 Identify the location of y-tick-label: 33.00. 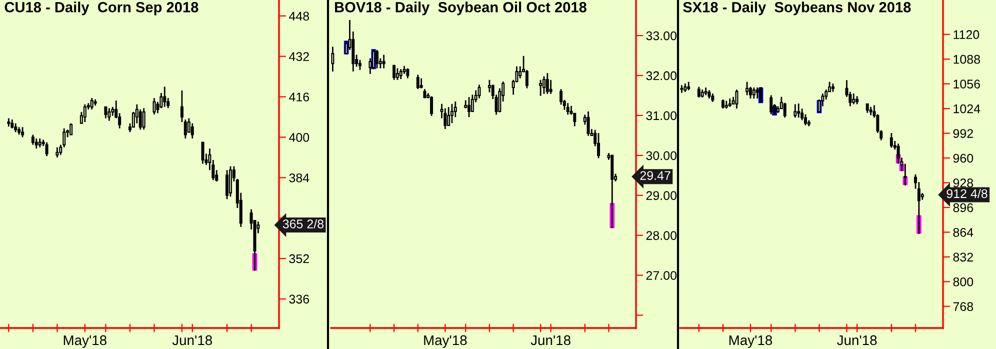
(661, 35).